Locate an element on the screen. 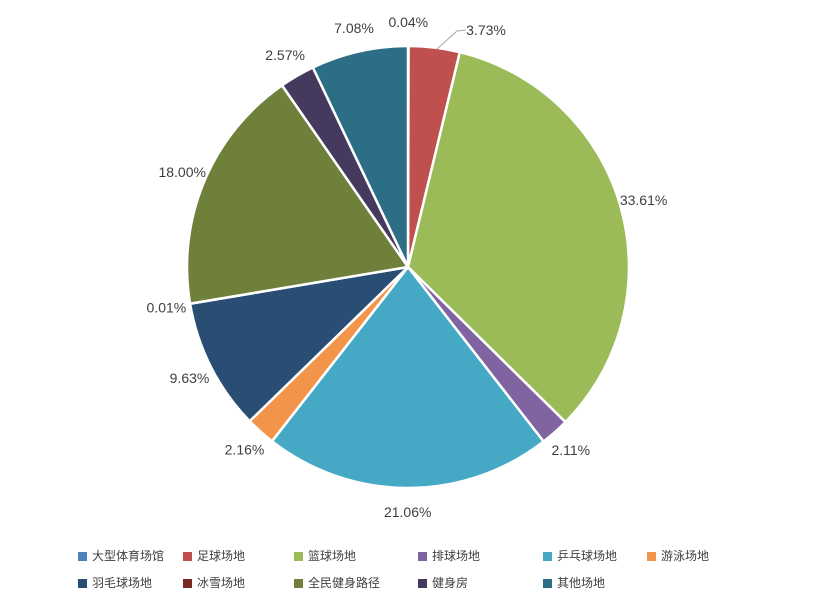 The width and height of the screenshot is (832, 598). legend-item-全民健身路径: 全民健身路径 is located at coordinates (337, 583).